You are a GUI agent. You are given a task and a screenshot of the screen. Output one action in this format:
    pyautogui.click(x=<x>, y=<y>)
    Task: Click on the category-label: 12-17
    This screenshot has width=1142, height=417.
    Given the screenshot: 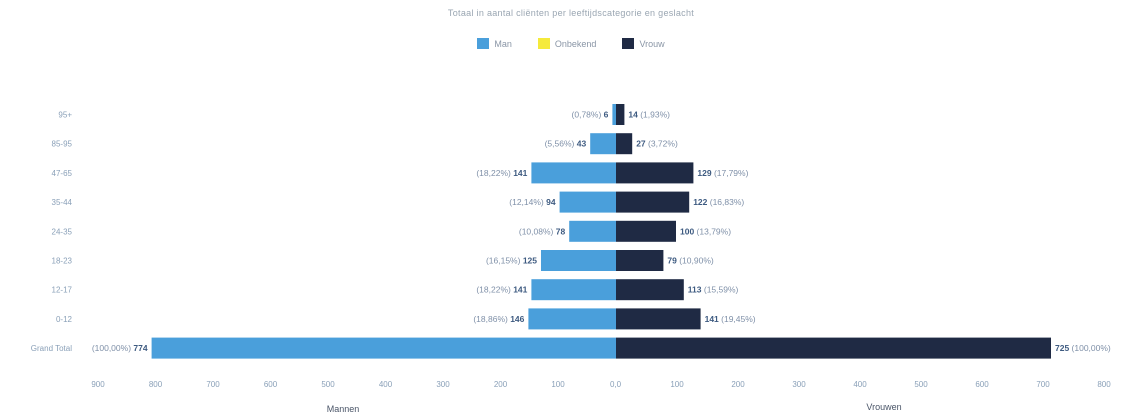 What is the action you would take?
    pyautogui.click(x=62, y=290)
    